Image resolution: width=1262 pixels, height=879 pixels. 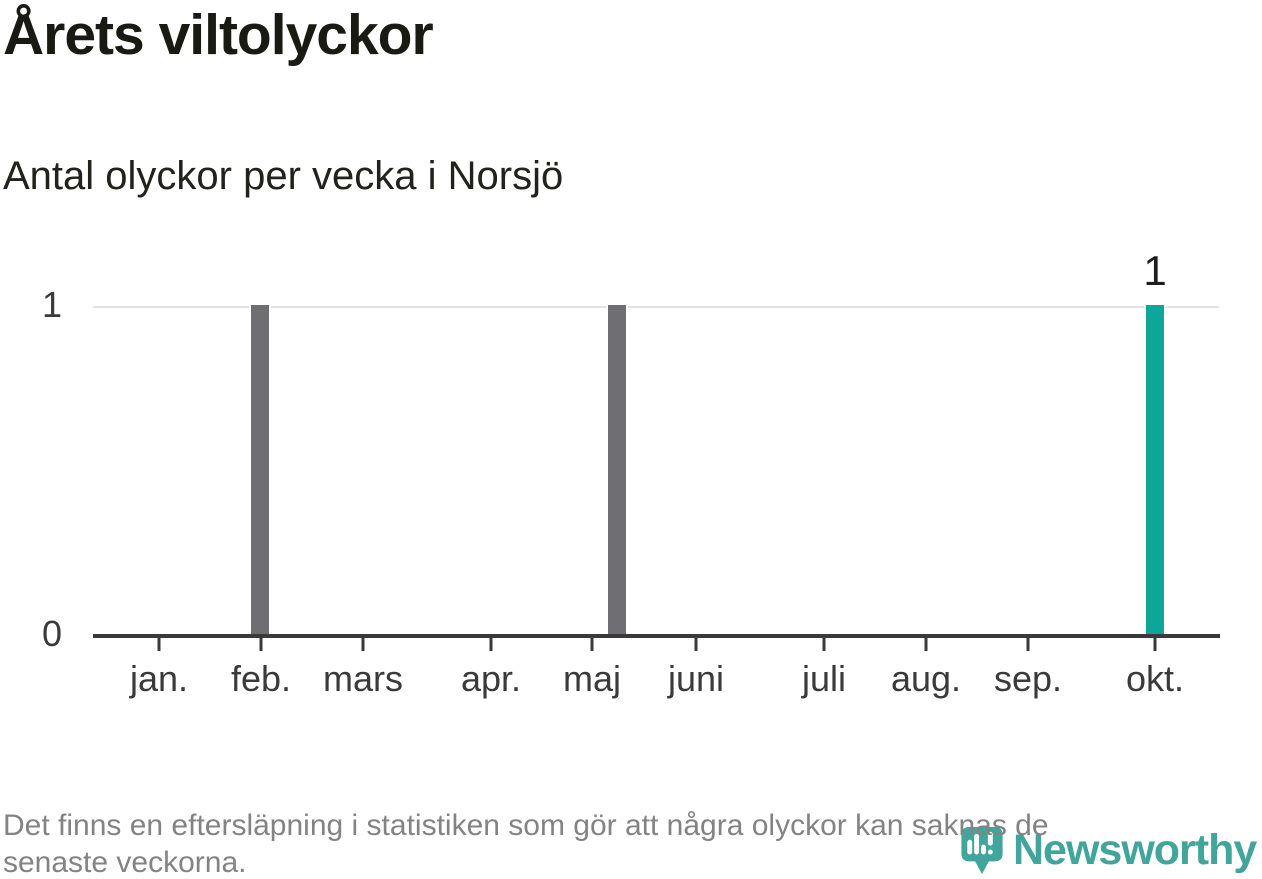 I want to click on chart-subtitle: Antal olyckor per vecka i Norsjö, so click(x=283, y=176).